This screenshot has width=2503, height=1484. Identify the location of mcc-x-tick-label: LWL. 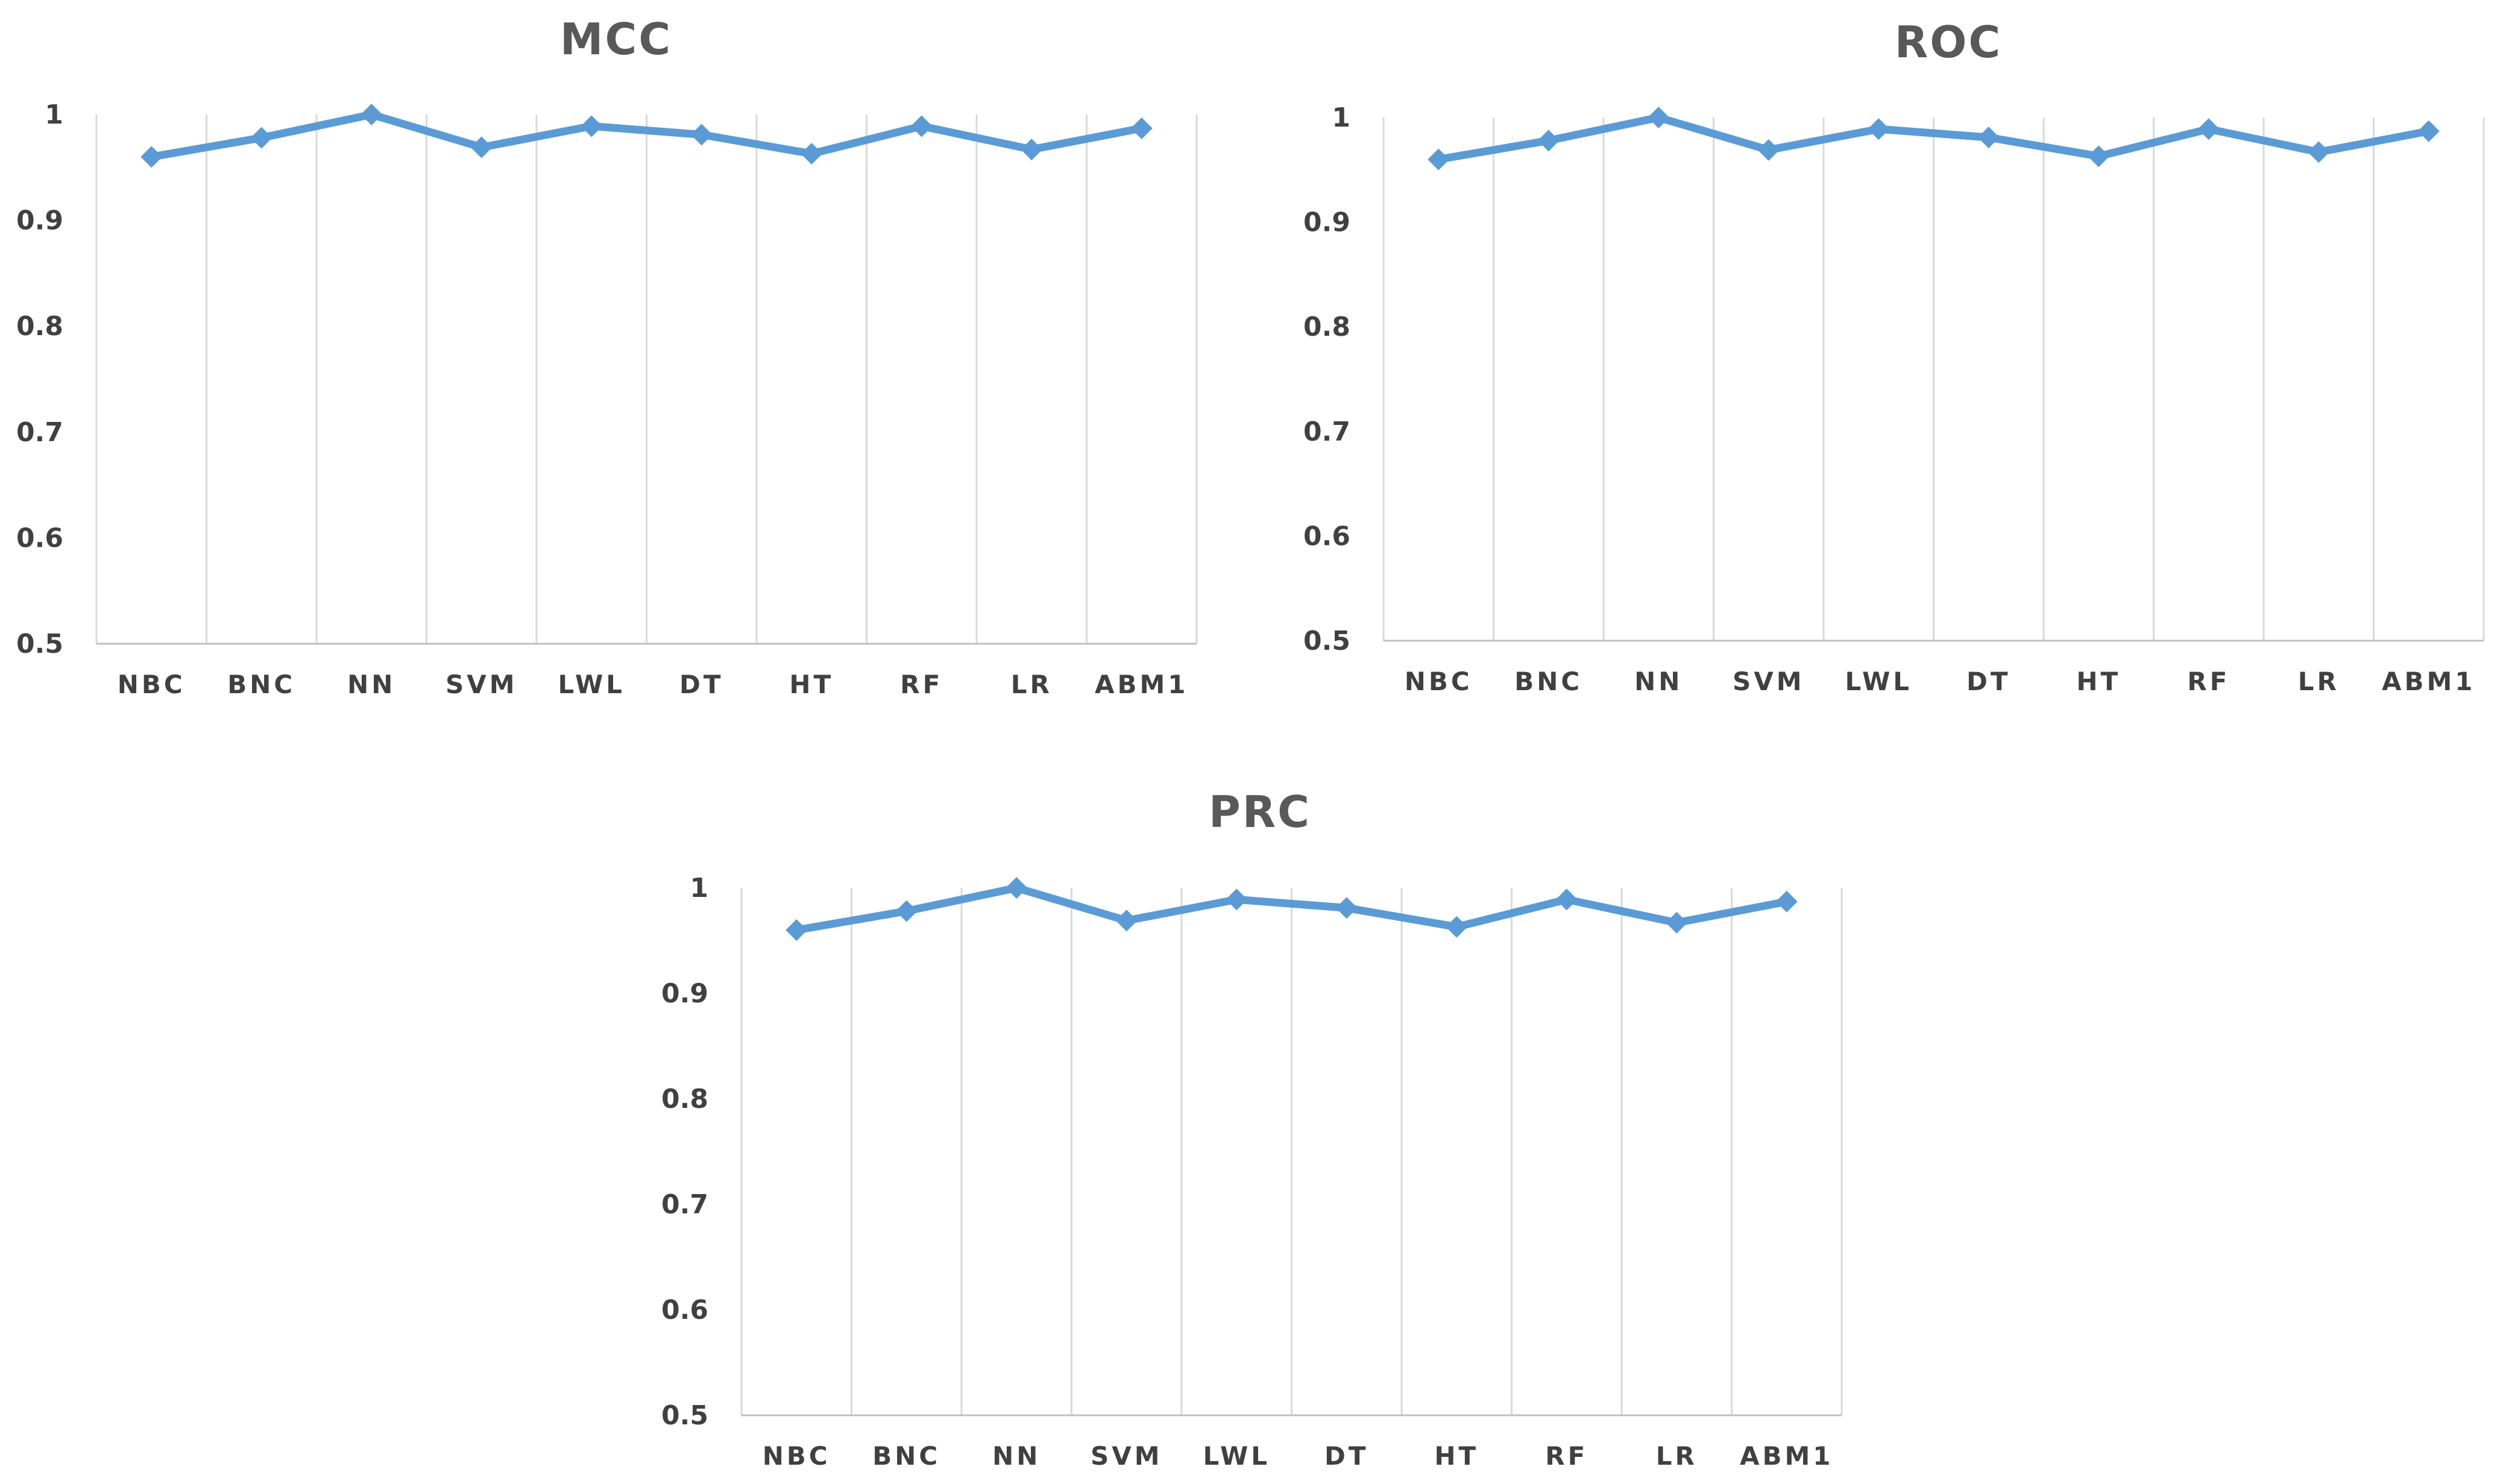
(591, 685).